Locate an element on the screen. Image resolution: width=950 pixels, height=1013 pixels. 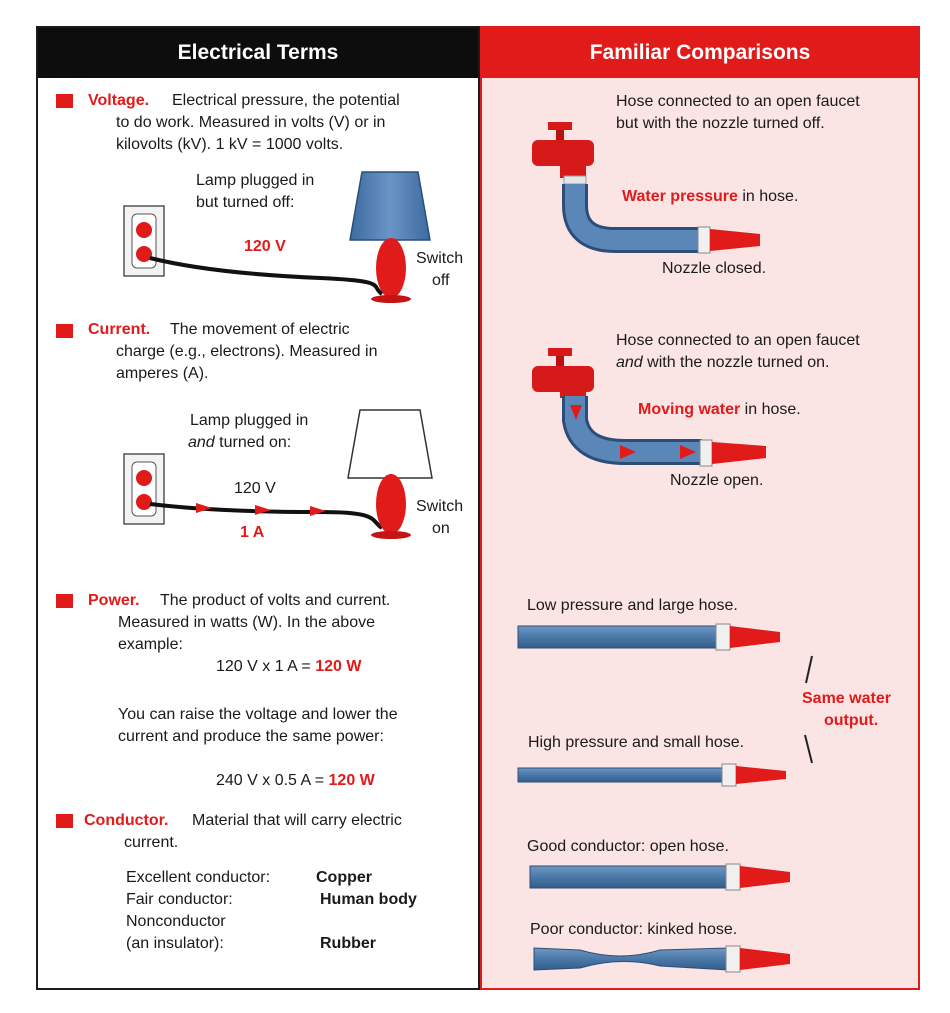
conductor-desc-1: Material that will carry electric is located at coordinates (297, 820).